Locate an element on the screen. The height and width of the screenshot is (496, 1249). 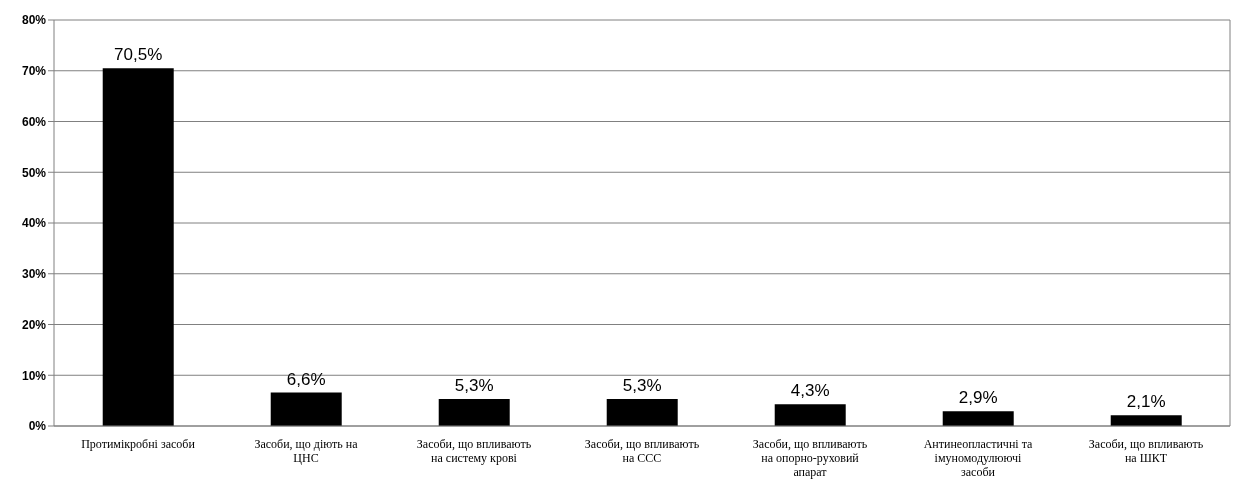
data-label: 2,1% is located at coordinates (1146, 402).